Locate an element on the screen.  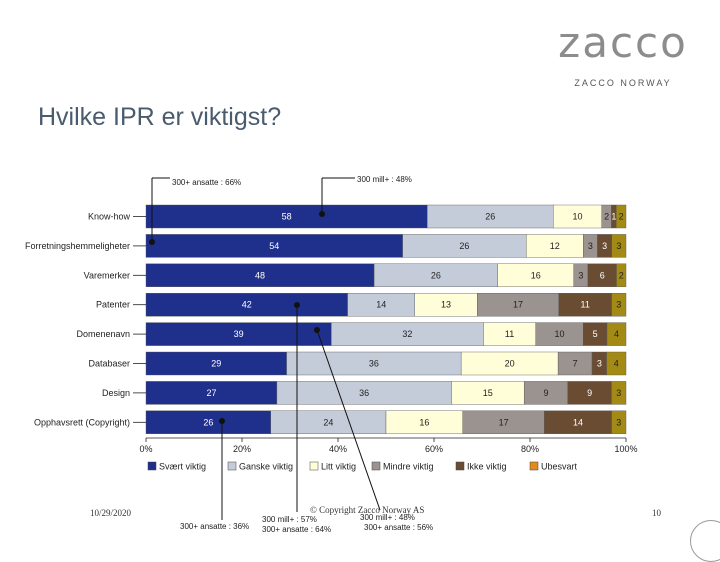
callout-line is located at coordinates (348, 420).